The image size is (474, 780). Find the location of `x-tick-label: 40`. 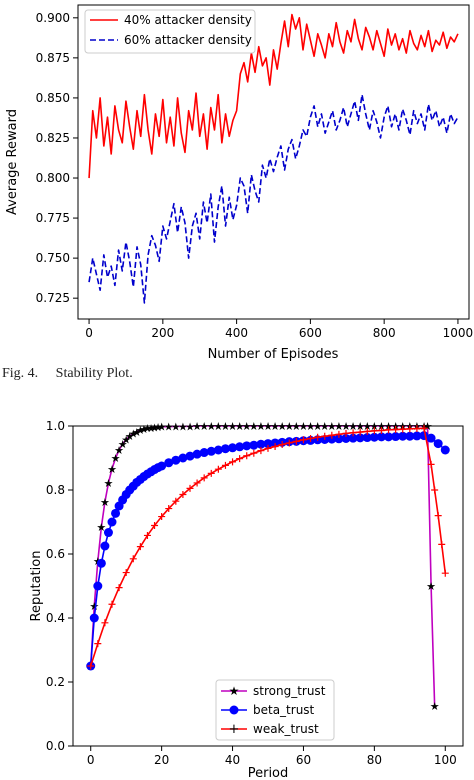

x-tick-label: 40 is located at coordinates (232, 760).